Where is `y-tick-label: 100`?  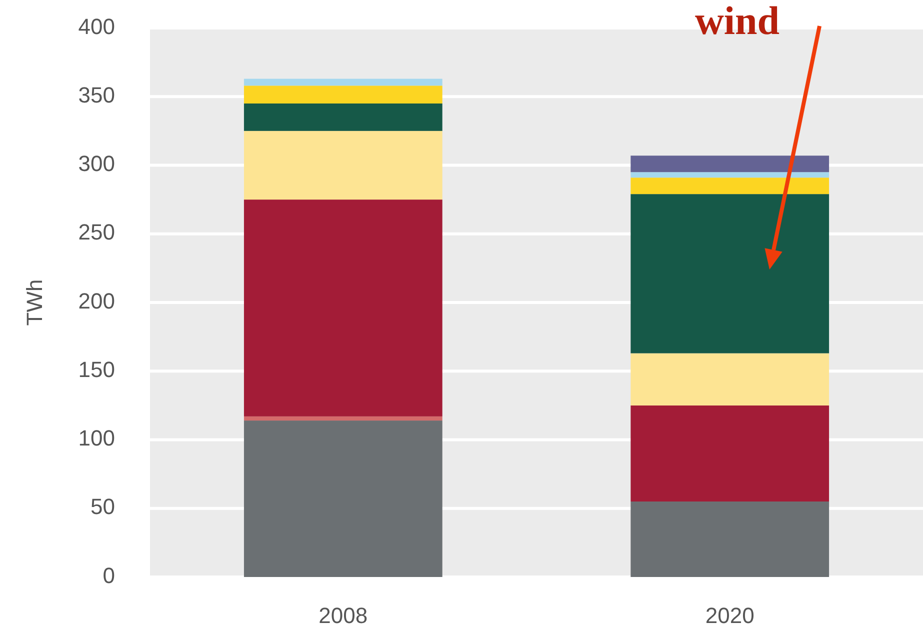 y-tick-label: 100 is located at coordinates (96, 438).